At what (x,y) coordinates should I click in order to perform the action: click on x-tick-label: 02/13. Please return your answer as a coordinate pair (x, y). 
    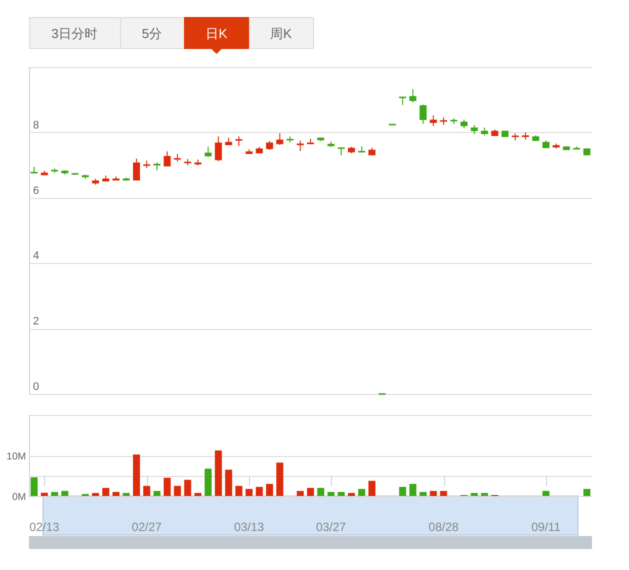
    Looking at the image, I should click on (44, 527).